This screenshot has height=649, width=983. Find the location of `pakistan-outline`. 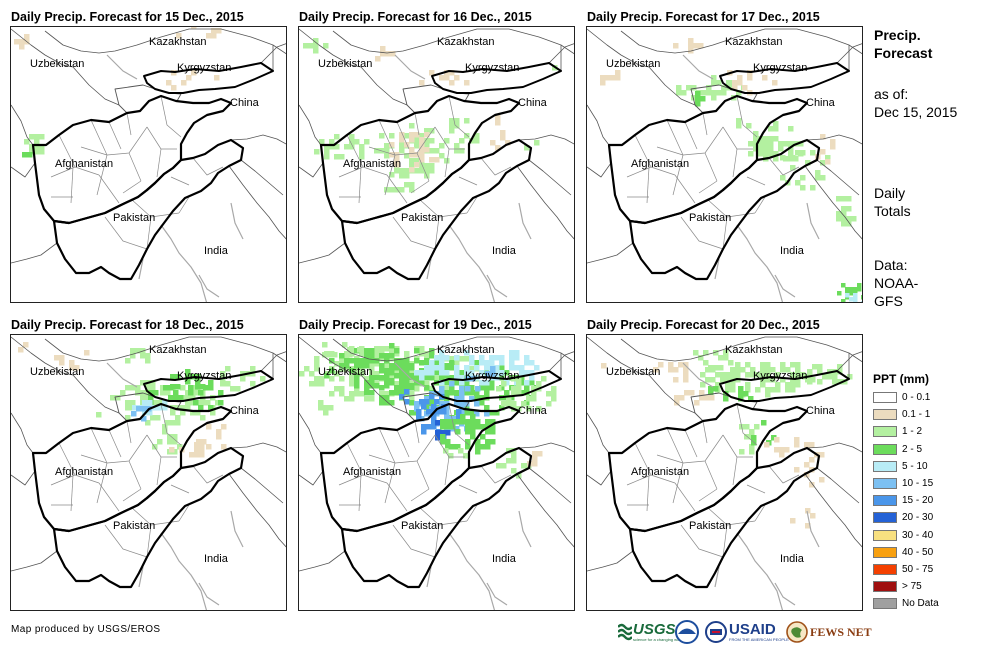

pakistan-outline is located at coordinates (148, 517).